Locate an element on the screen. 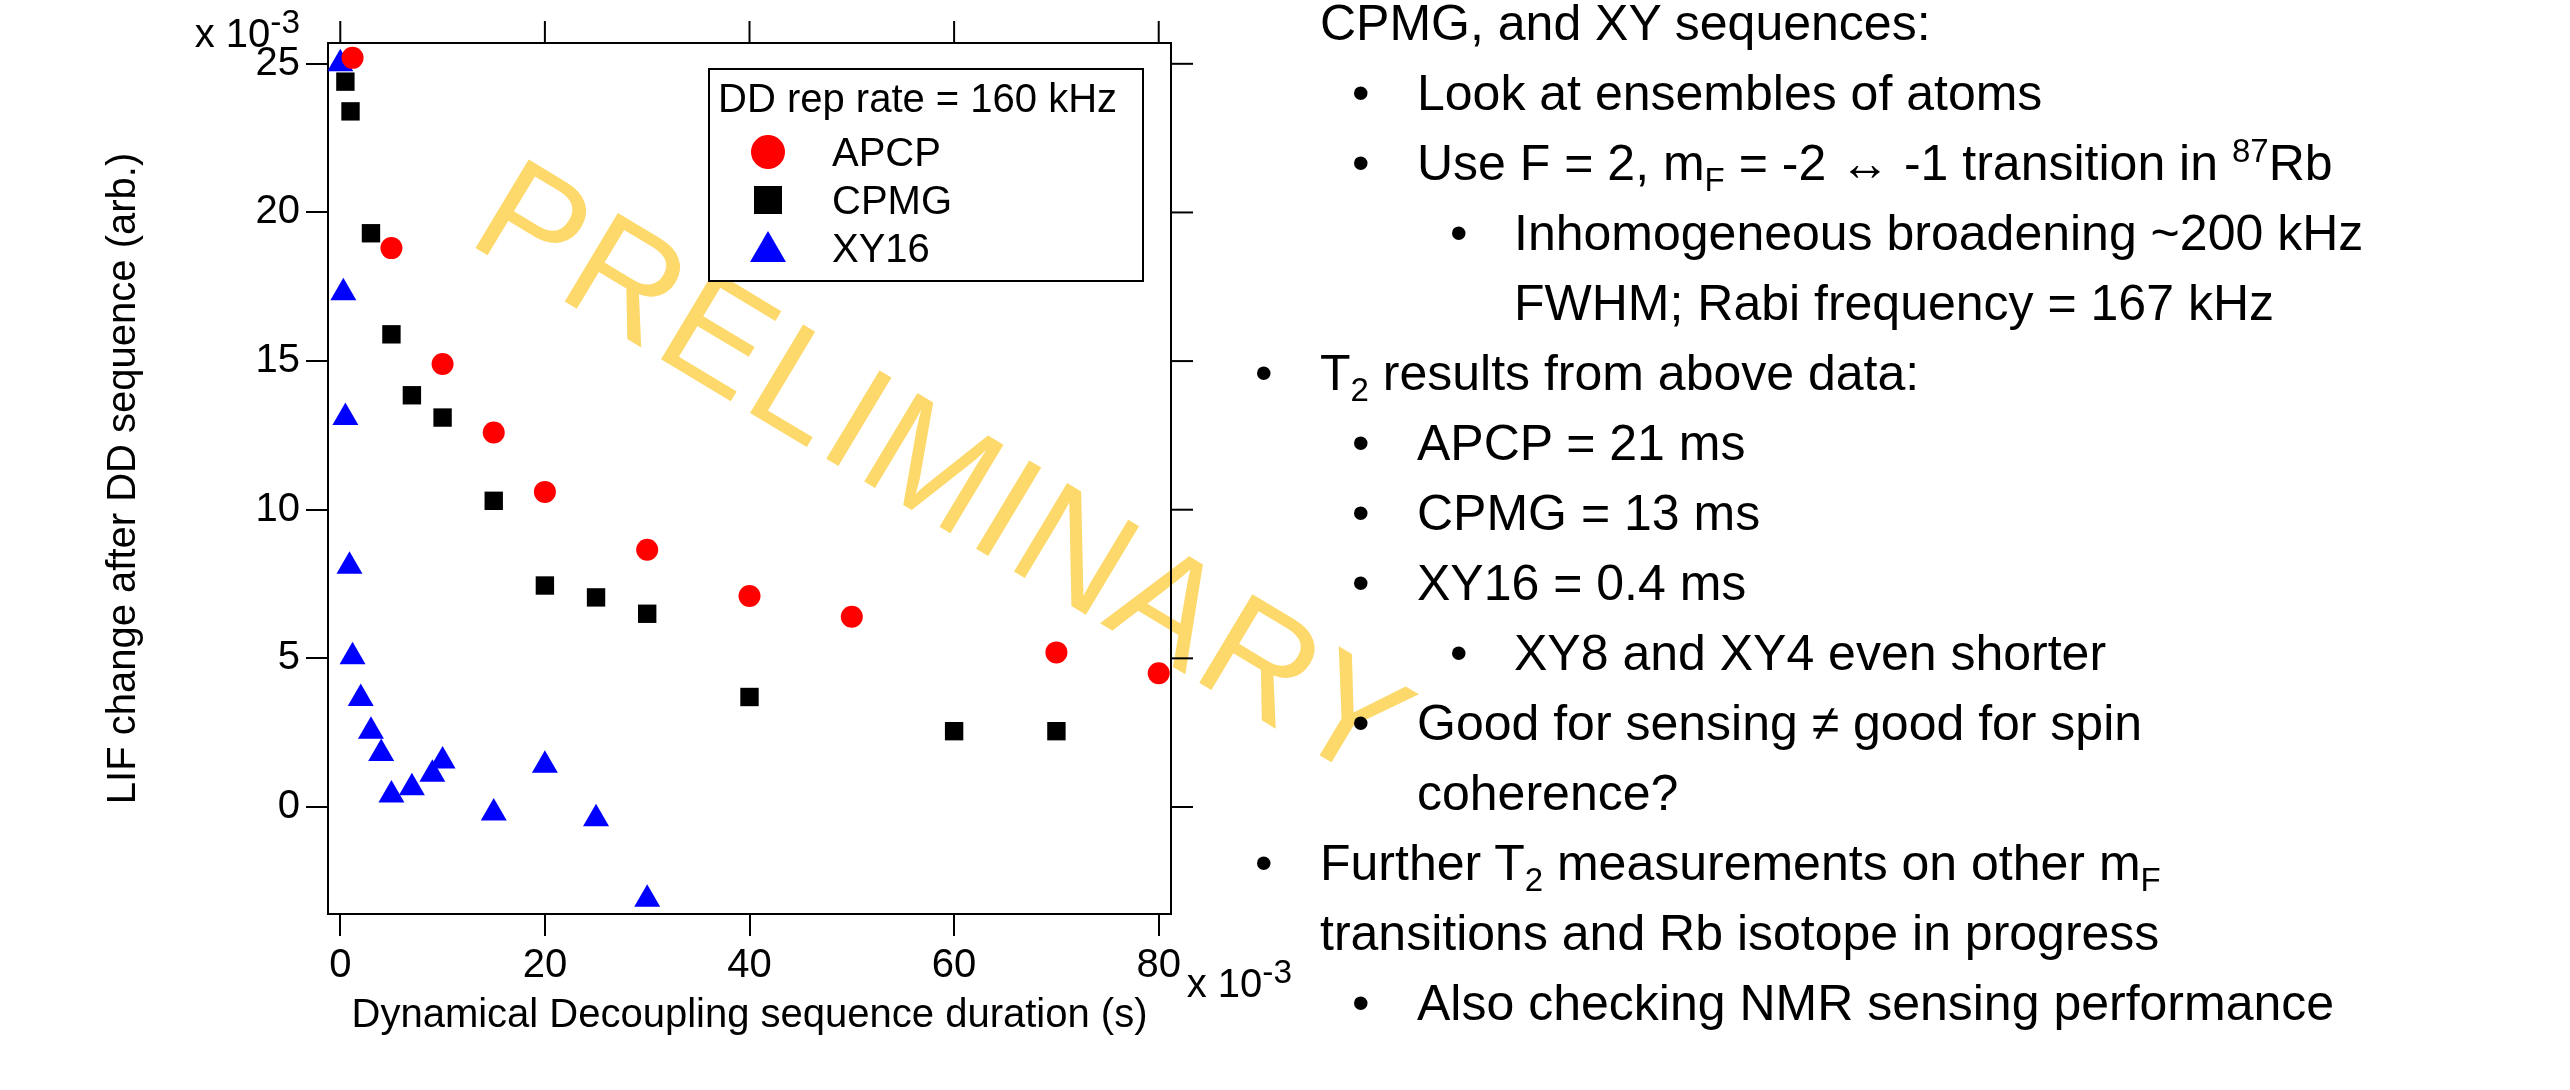 Image resolution: width=2570 pixels, height=1090 pixels. text: • Also checking NMR sensing performance is located at coordinates (1843, 1003).